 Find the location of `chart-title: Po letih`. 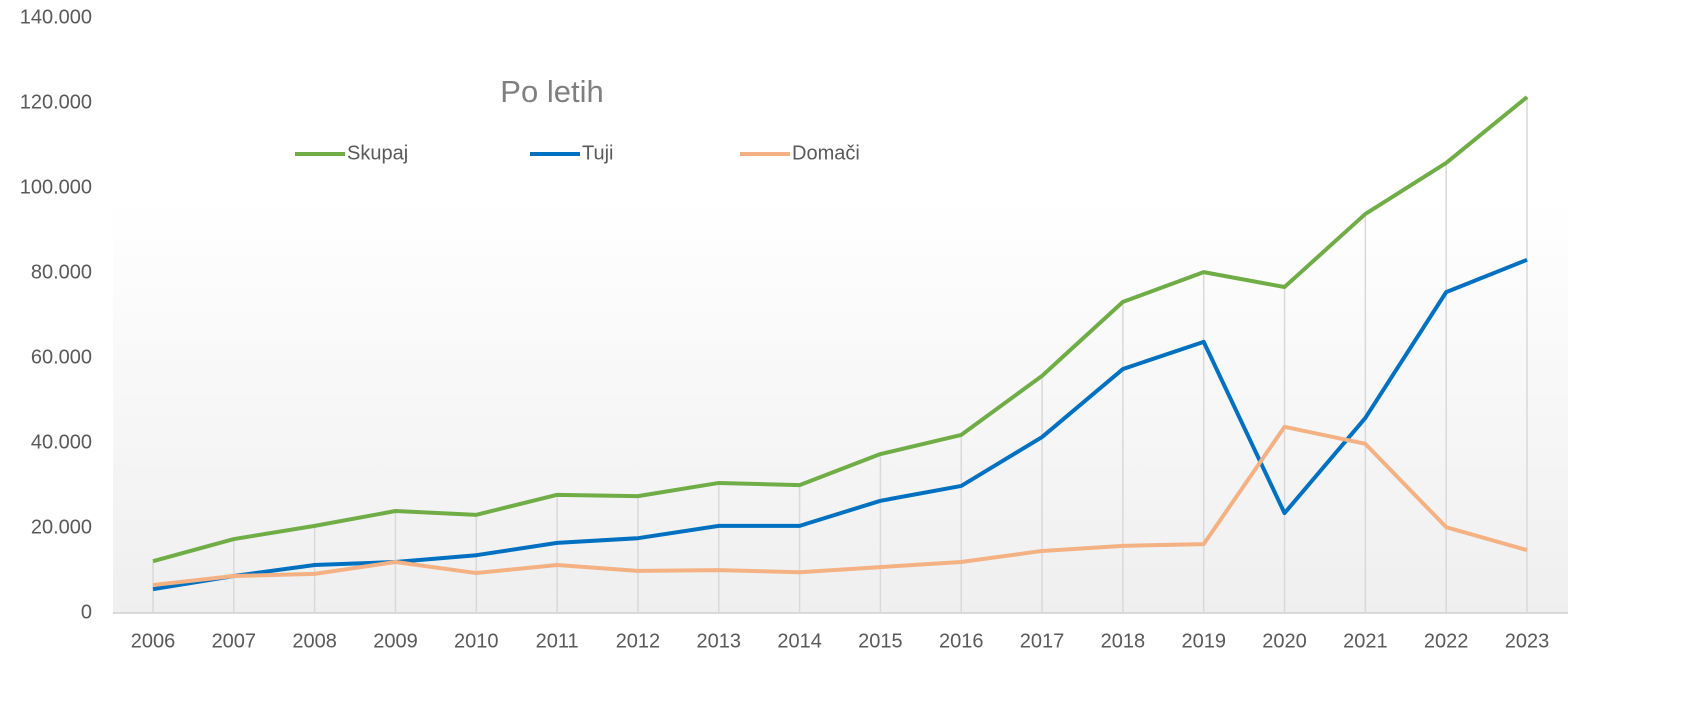

chart-title: Po letih is located at coordinates (551, 91).